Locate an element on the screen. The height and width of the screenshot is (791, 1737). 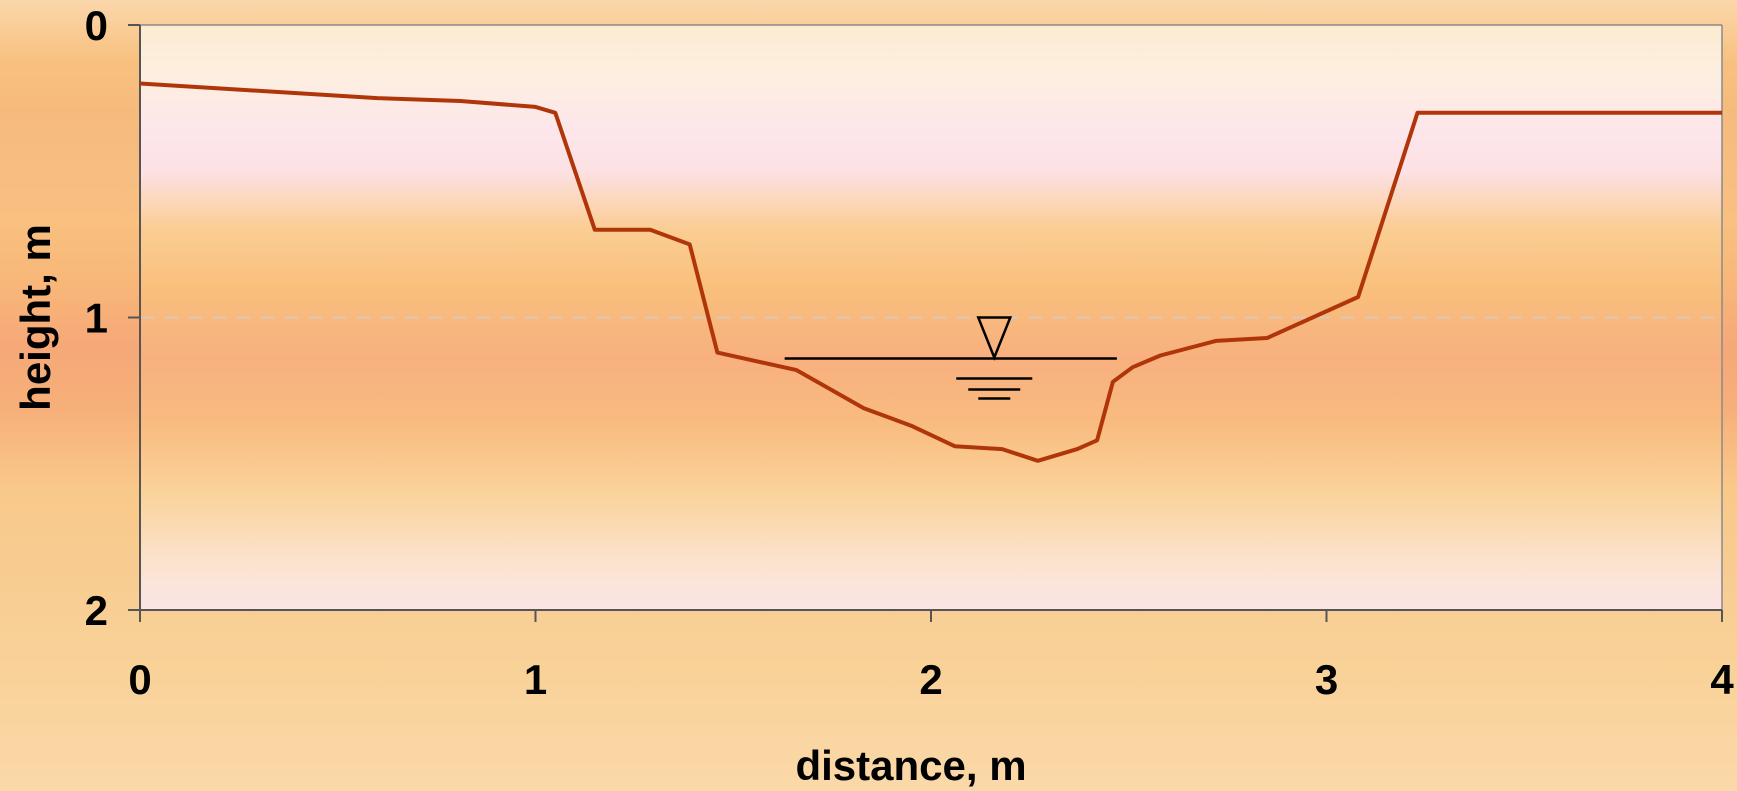
y-axis-title: height, m is located at coordinates (35, 317).